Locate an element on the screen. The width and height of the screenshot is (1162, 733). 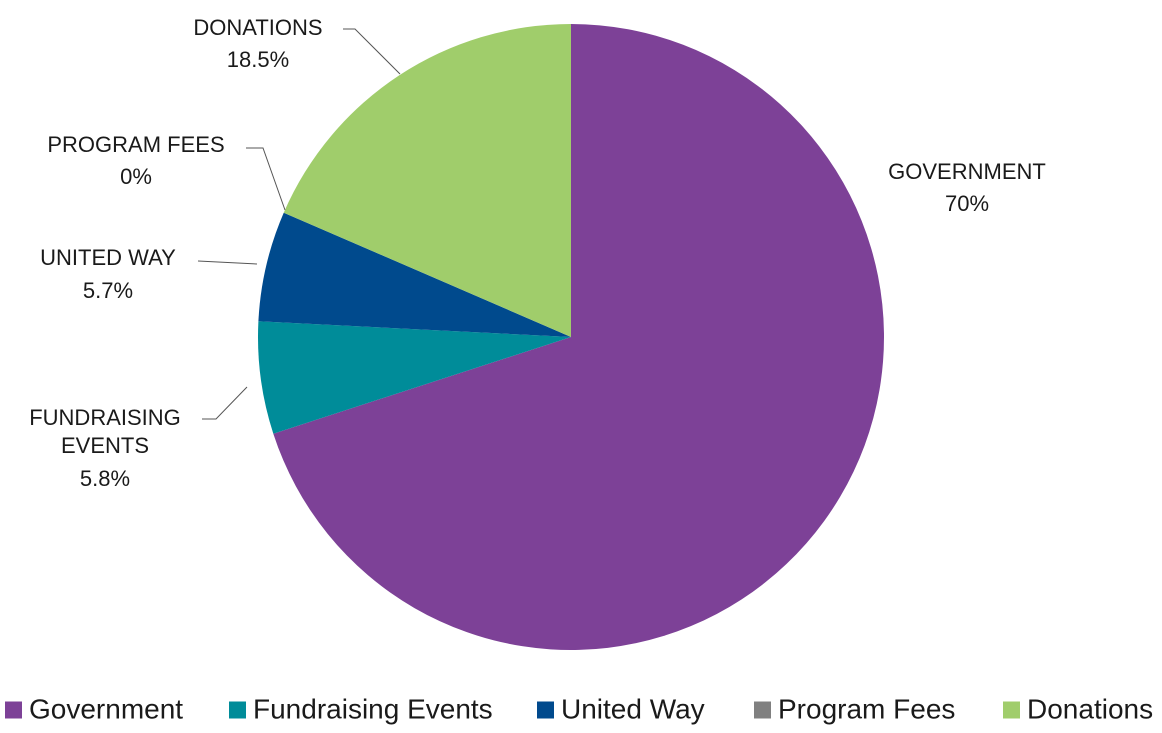
slice-name-label-united-way: UNITED WAY is located at coordinates (108, 257).